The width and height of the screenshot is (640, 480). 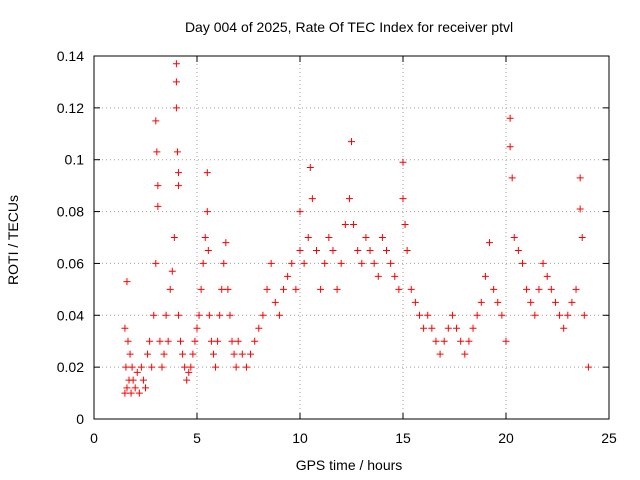 I want to click on y-tick-label: 0.1, so click(x=75, y=160).